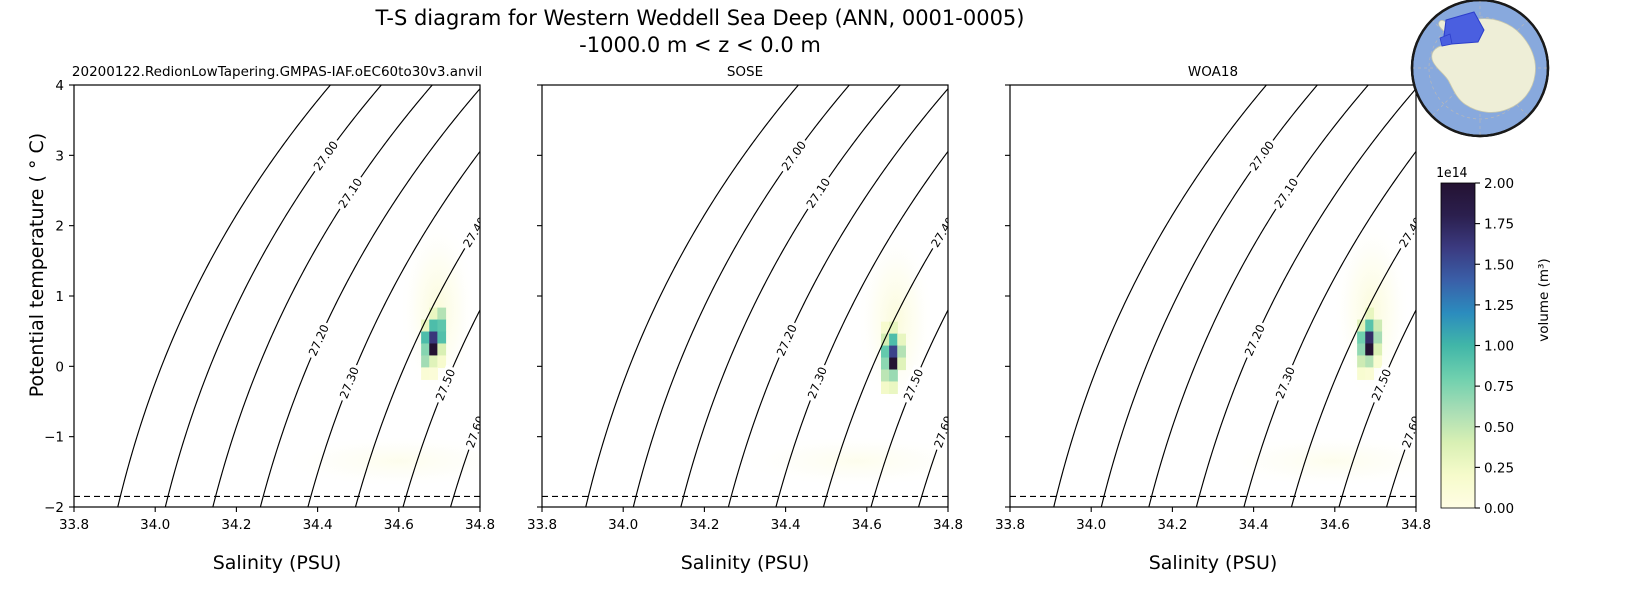 Image resolution: width=1650 pixels, height=600 pixels. What do you see at coordinates (1458, 345) in the screenshot?
I see `colorbar-gradient` at bounding box center [1458, 345].